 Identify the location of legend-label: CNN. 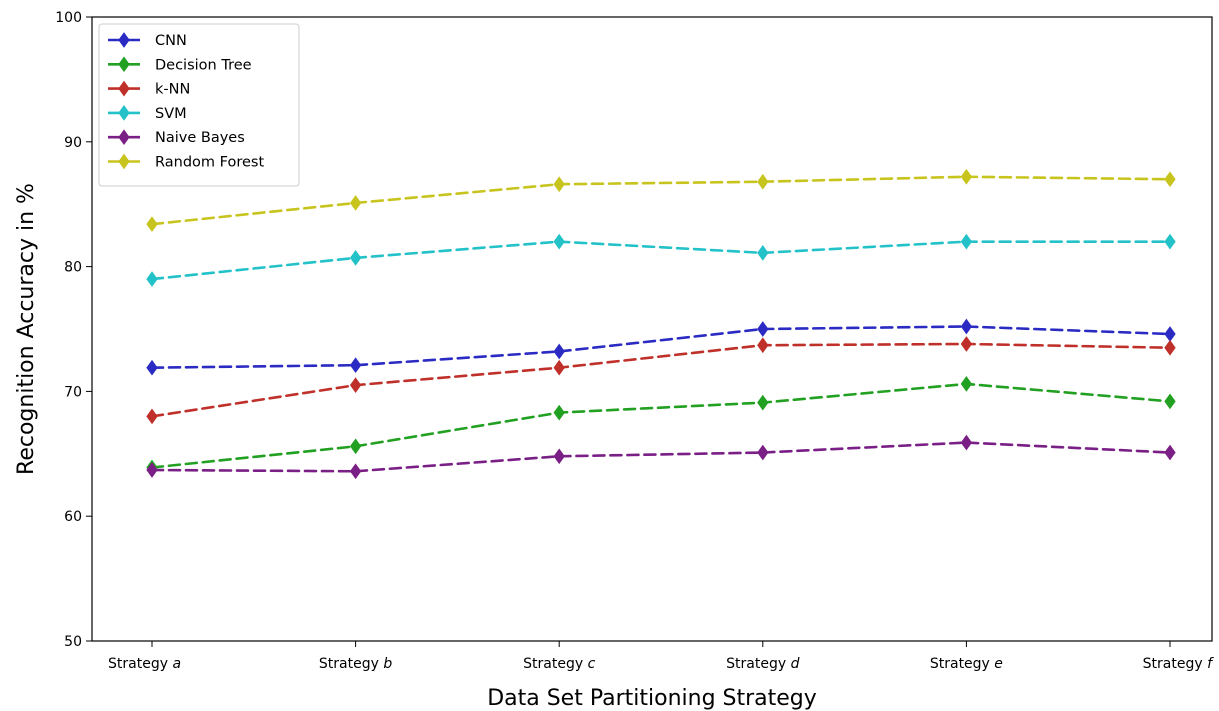
(171, 41).